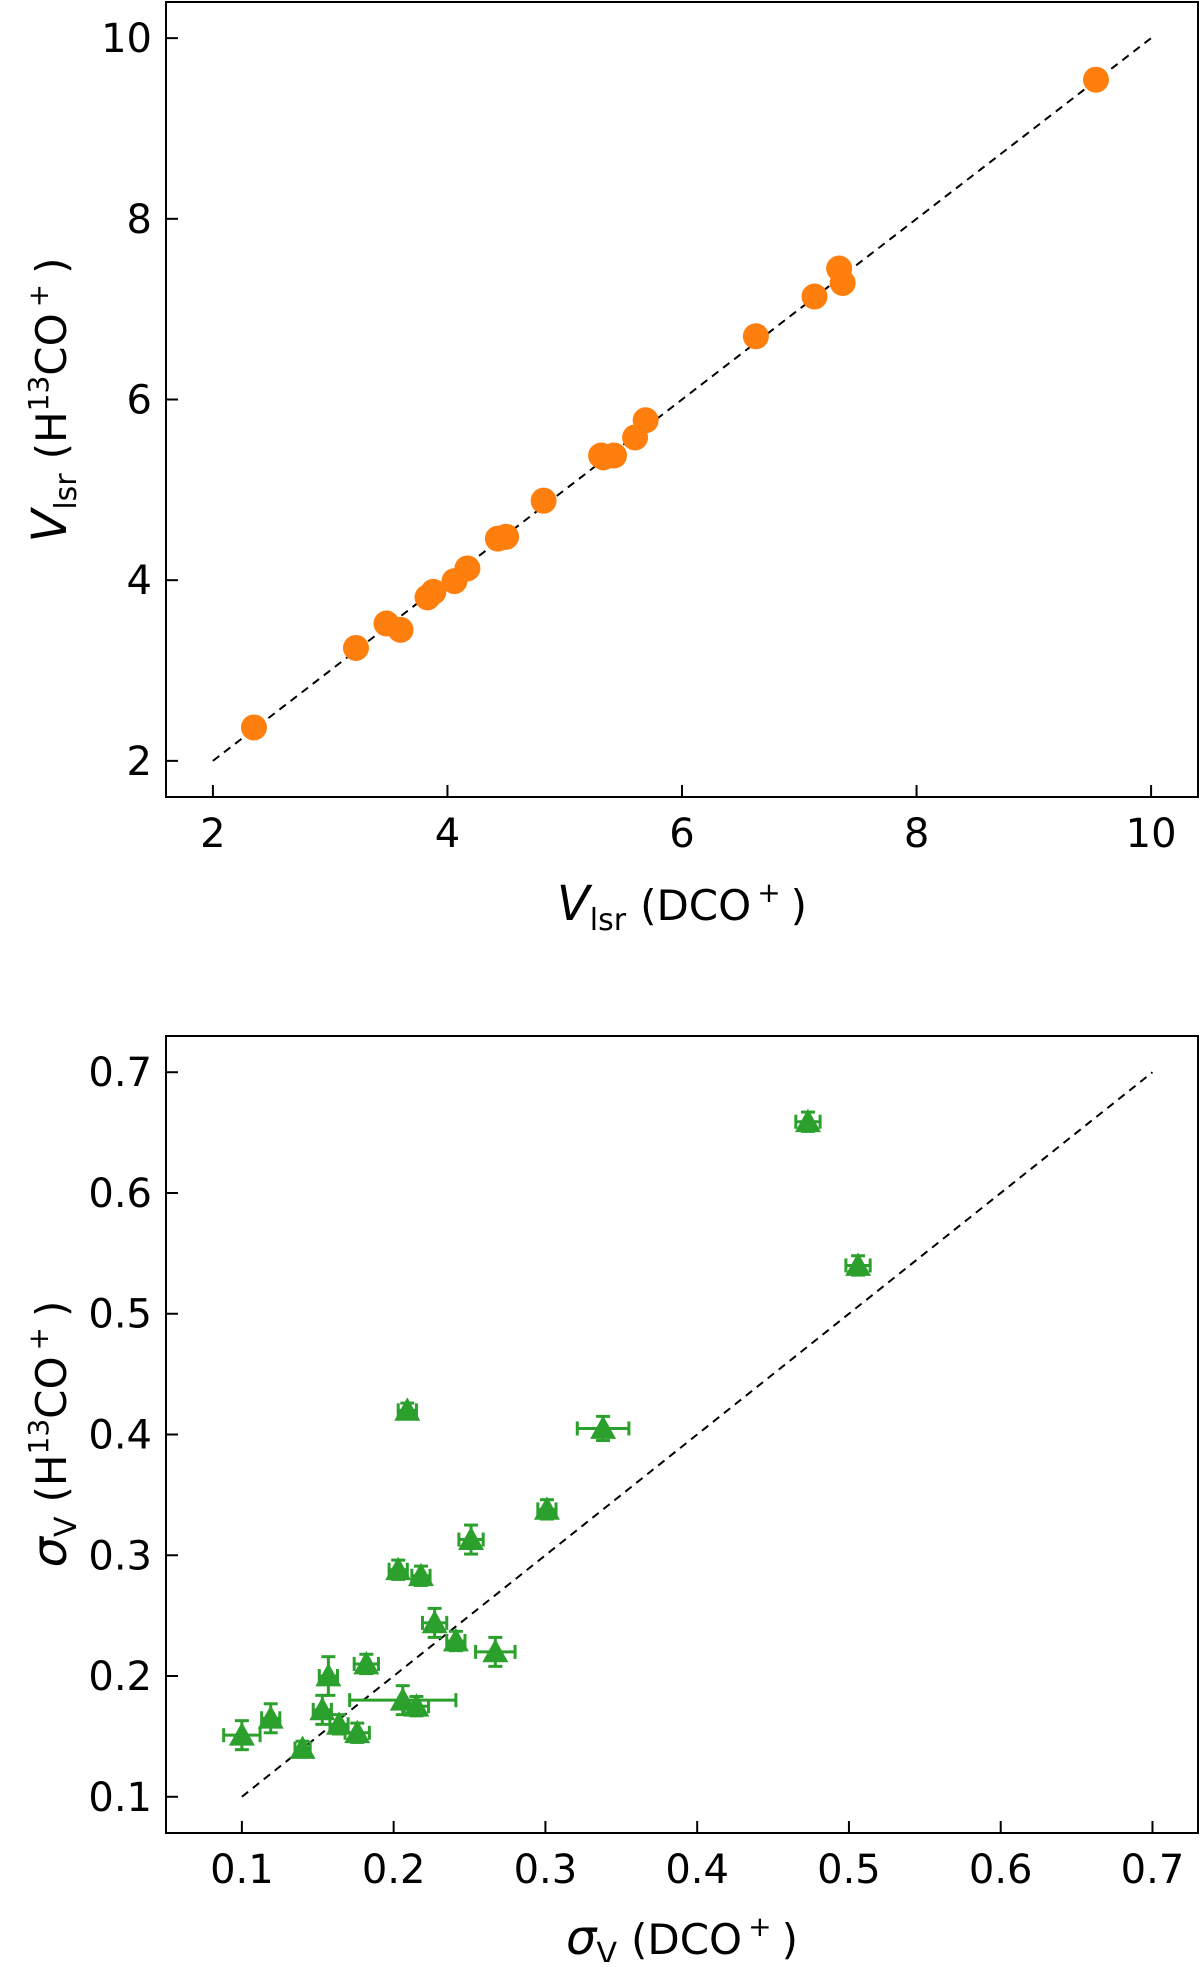 The image size is (1200, 1967). What do you see at coordinates (120, 1315) in the screenshot?
I see `y-tick-label: 0.5` at bounding box center [120, 1315].